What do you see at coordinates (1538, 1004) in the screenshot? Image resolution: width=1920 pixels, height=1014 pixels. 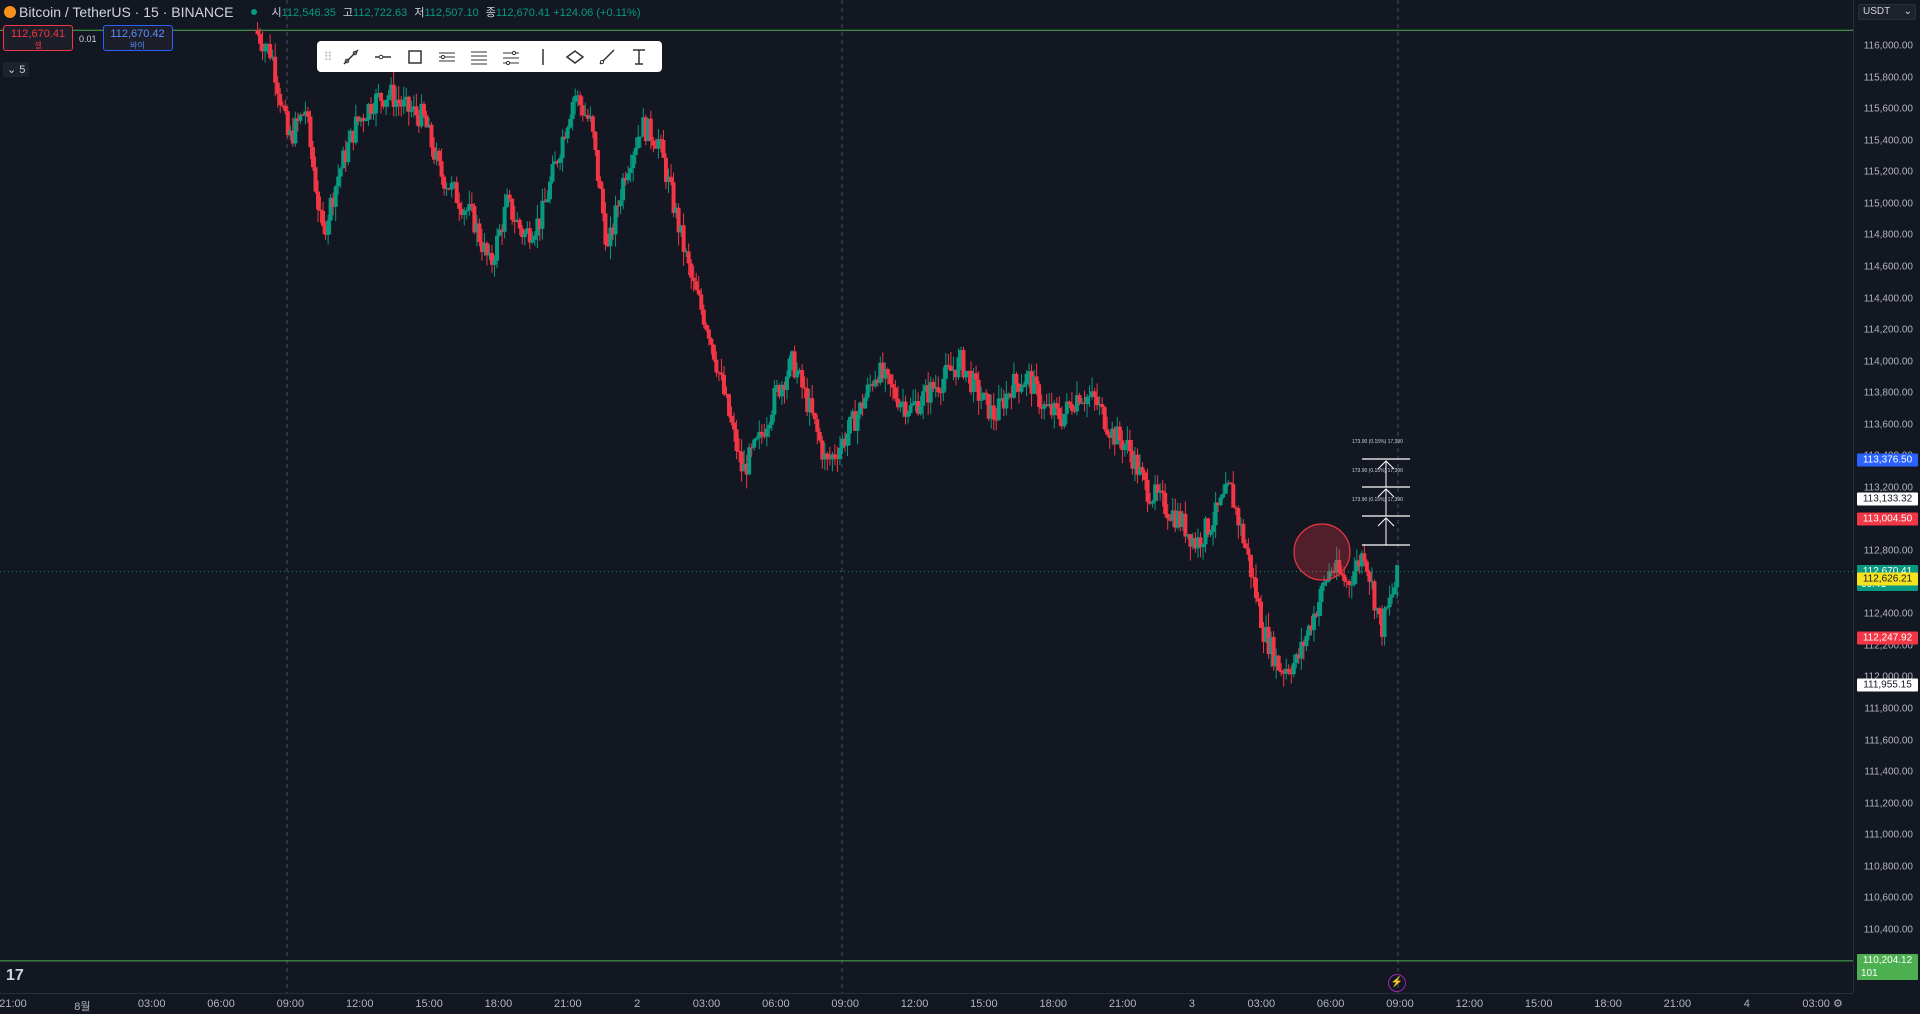 I see `time-tick-label: 15:00` at bounding box center [1538, 1004].